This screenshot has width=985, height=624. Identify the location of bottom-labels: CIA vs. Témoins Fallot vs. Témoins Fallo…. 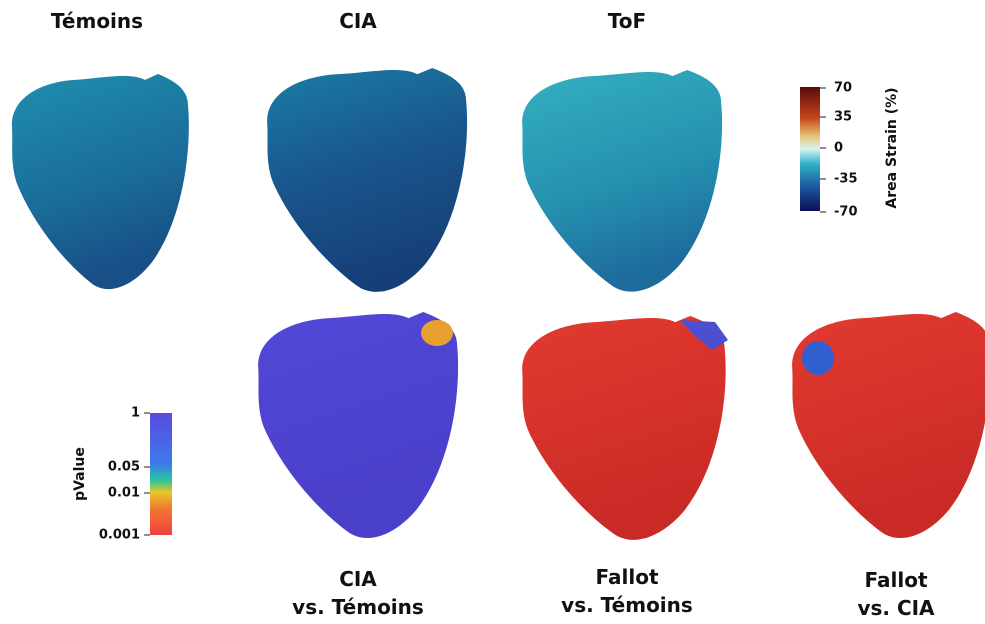
(613, 592).